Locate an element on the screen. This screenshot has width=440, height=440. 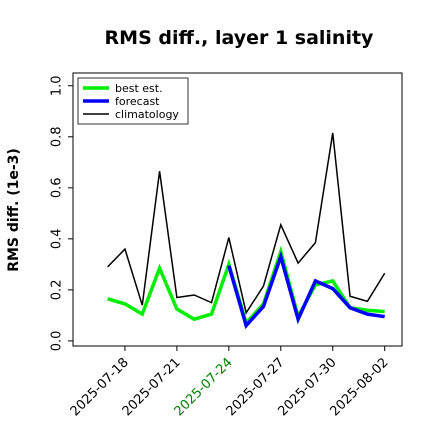
y-tick-label: 0.2 is located at coordinates (57, 290).